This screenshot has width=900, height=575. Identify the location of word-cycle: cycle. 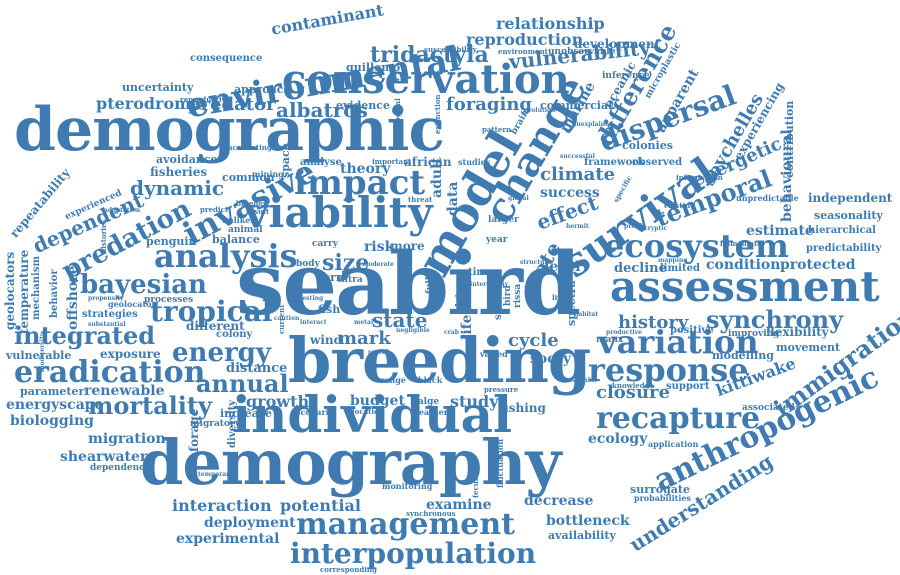
(533, 340).